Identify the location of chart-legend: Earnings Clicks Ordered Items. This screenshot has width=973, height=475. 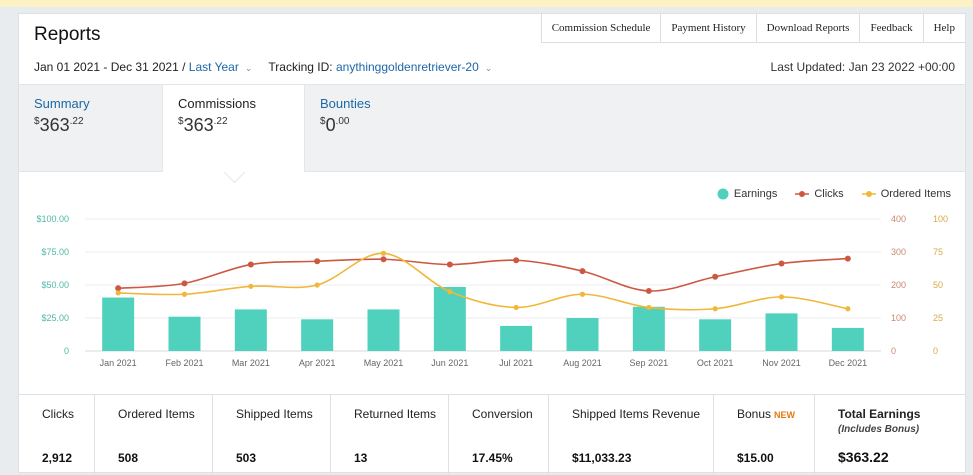
(834, 194).